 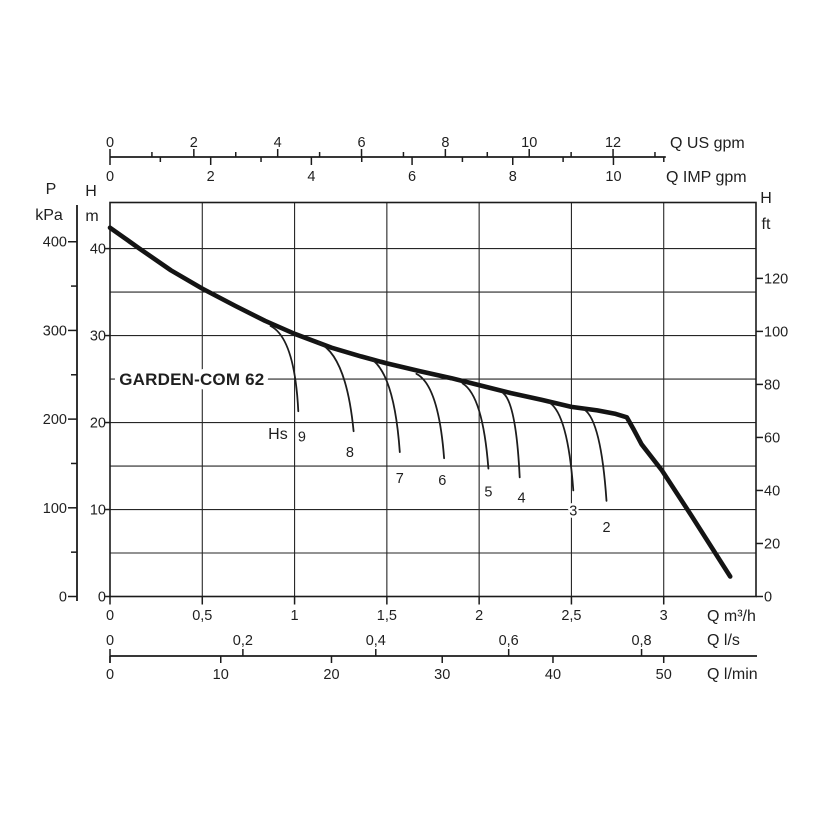 What do you see at coordinates (706, 177) in the screenshot?
I see `imp-gpm-axis-label: Q IMP gpm` at bounding box center [706, 177].